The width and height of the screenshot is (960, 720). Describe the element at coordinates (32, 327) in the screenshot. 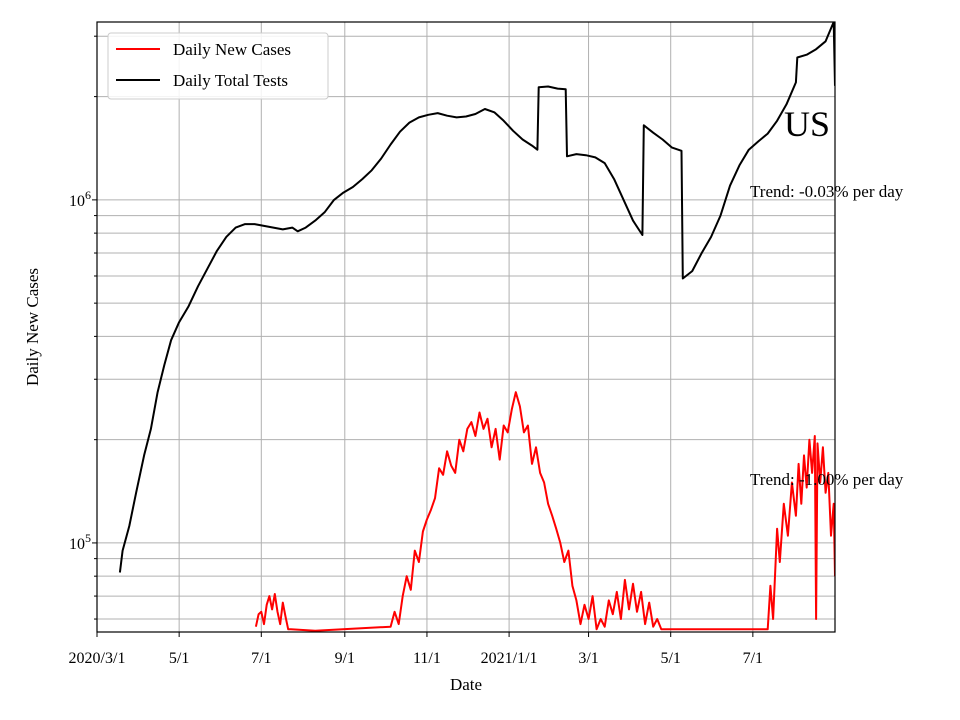

I see `y-axis-title: Daily New Cases` at that location.